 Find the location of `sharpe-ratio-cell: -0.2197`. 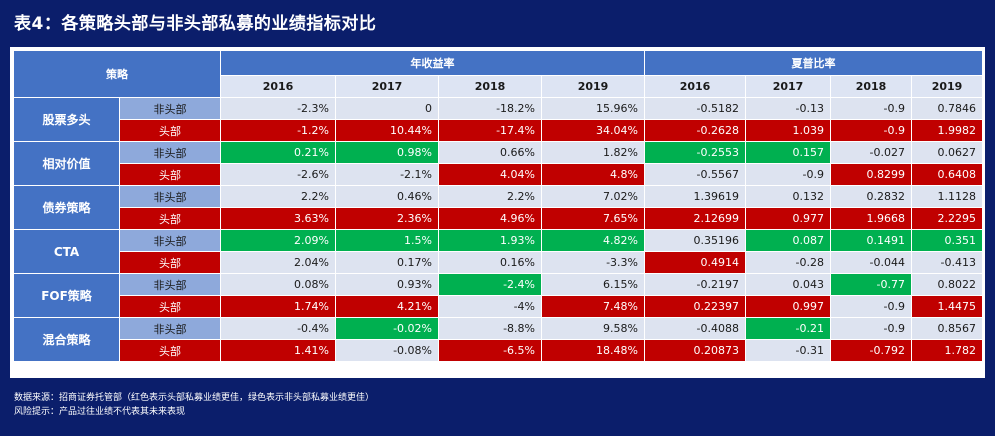

sharpe-ratio-cell: -0.2197 is located at coordinates (695, 284).